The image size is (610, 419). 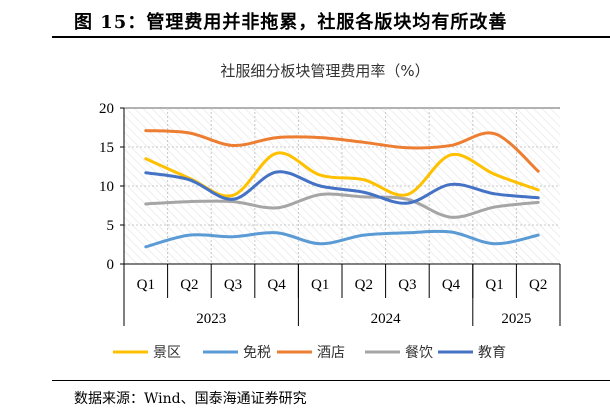 What do you see at coordinates (331, 37) in the screenshot?
I see `top-rule` at bounding box center [331, 37].